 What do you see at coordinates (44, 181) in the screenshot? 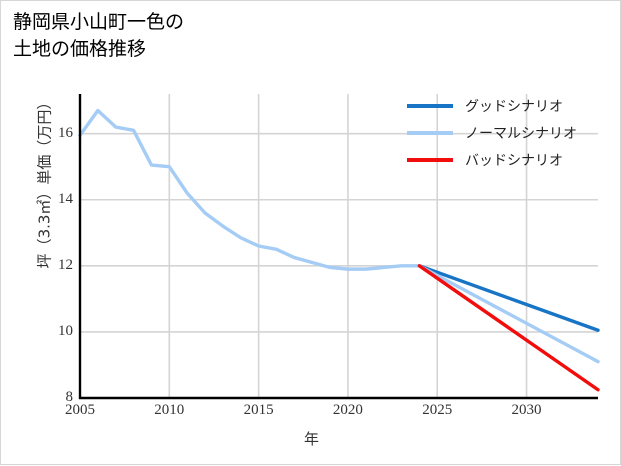
I see `y-axis-label: 坪（3.3㎡）単価（万円）` at bounding box center [44, 181].